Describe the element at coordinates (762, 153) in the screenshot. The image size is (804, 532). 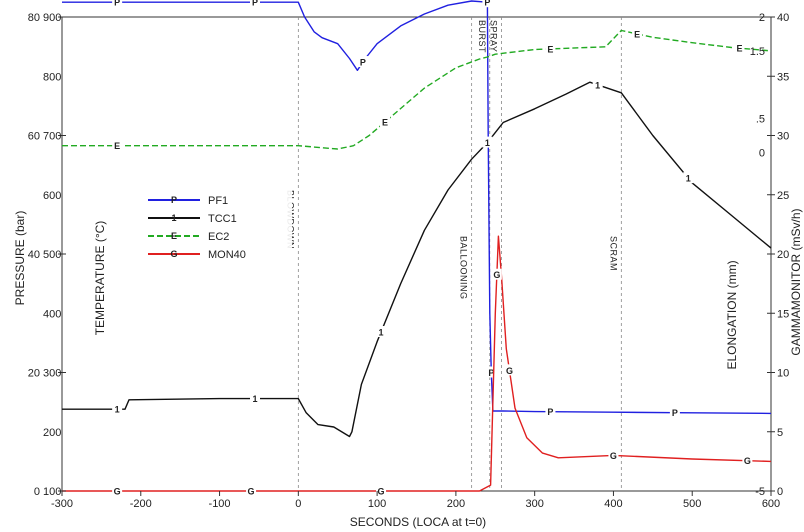
I see `elongation-tick-label: 0` at that location.